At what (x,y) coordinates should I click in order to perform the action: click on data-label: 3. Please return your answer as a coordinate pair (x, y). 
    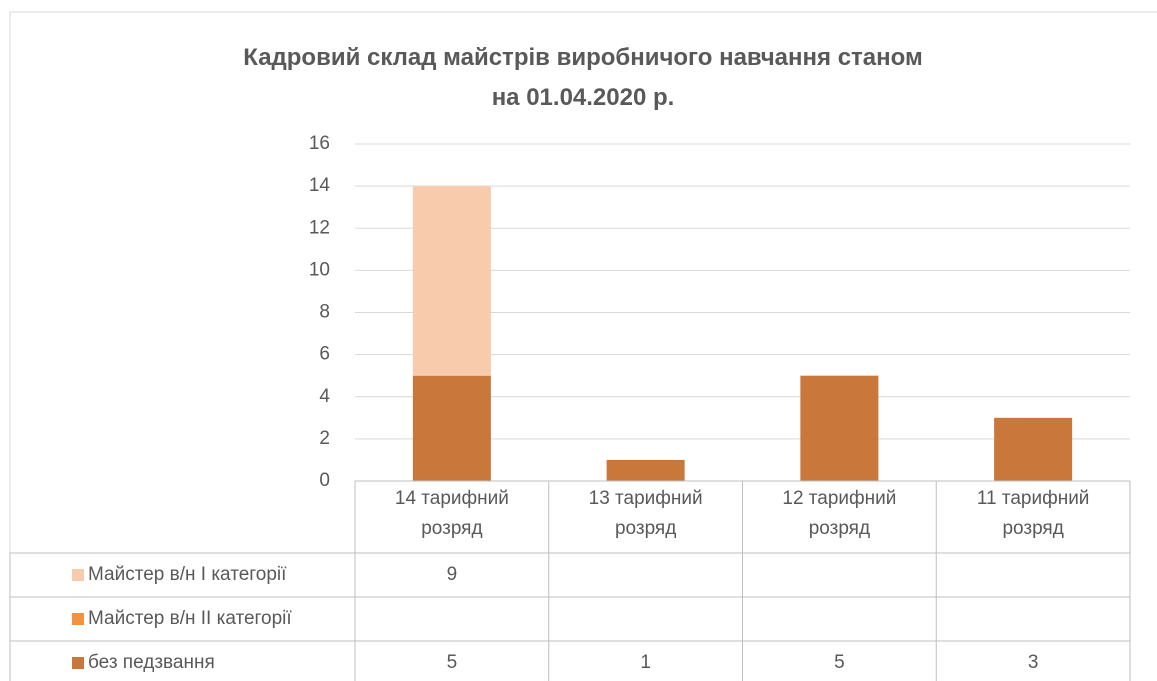
    Looking at the image, I should click on (1033, 662).